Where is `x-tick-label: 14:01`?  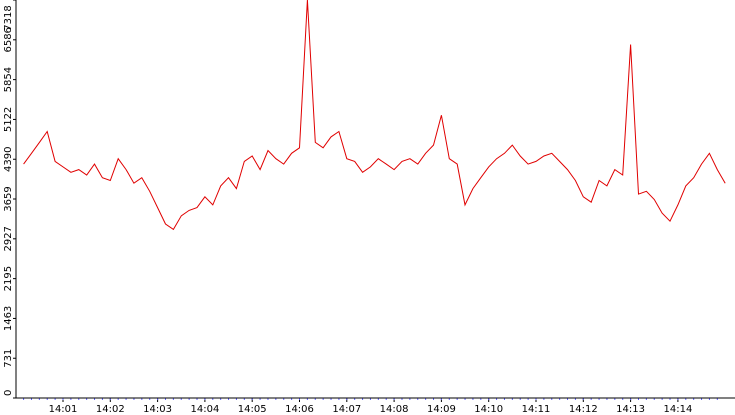
x-tick-label: 14:01 is located at coordinates (63, 409).